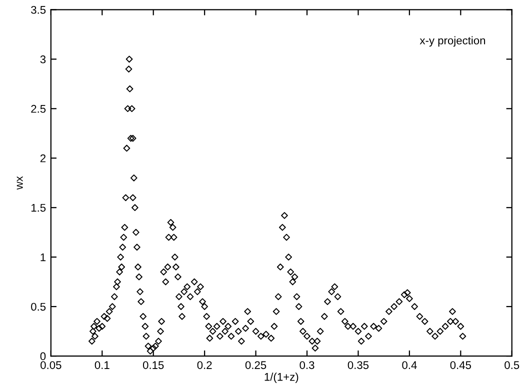  I want to click on y-tick-label: 0.5, so click(38, 306).